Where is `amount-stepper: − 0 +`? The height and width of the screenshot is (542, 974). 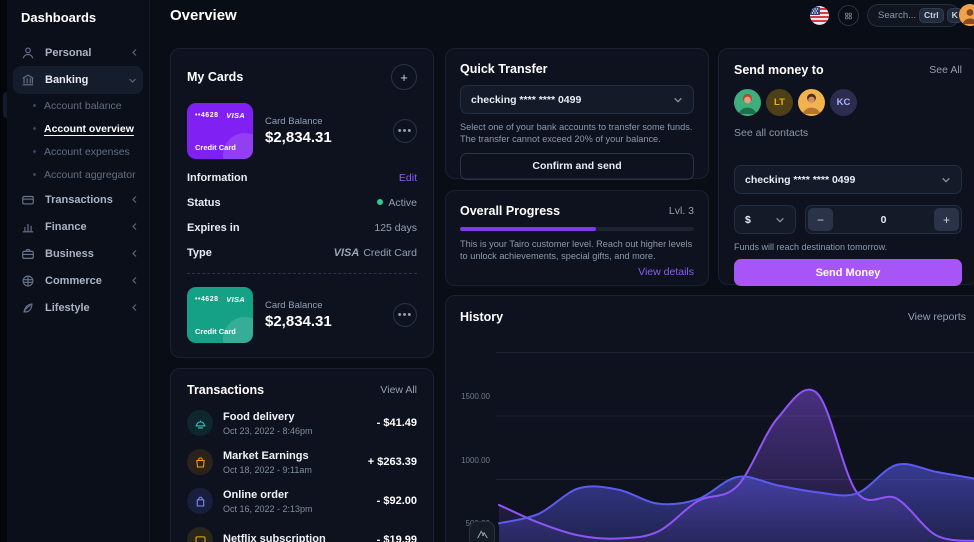 amount-stepper: − 0 + is located at coordinates (883, 219).